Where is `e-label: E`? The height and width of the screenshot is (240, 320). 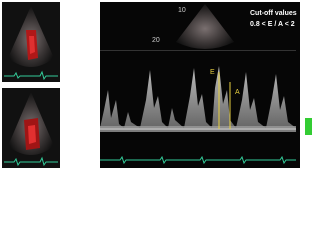 e-label: E is located at coordinates (212, 72).